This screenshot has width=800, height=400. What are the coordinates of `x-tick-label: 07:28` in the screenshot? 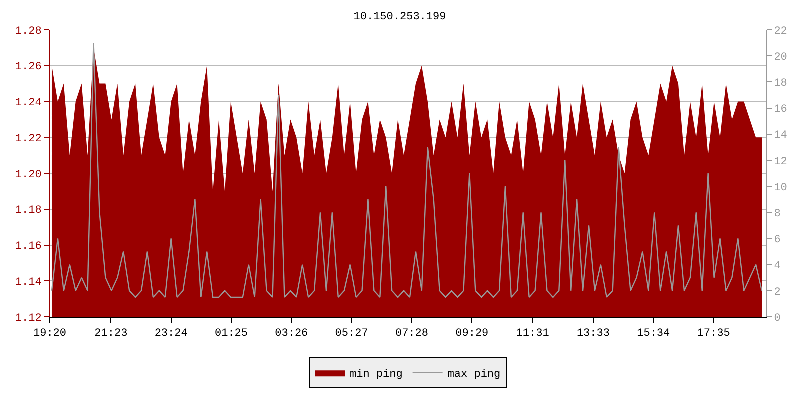 It's located at (411, 334).